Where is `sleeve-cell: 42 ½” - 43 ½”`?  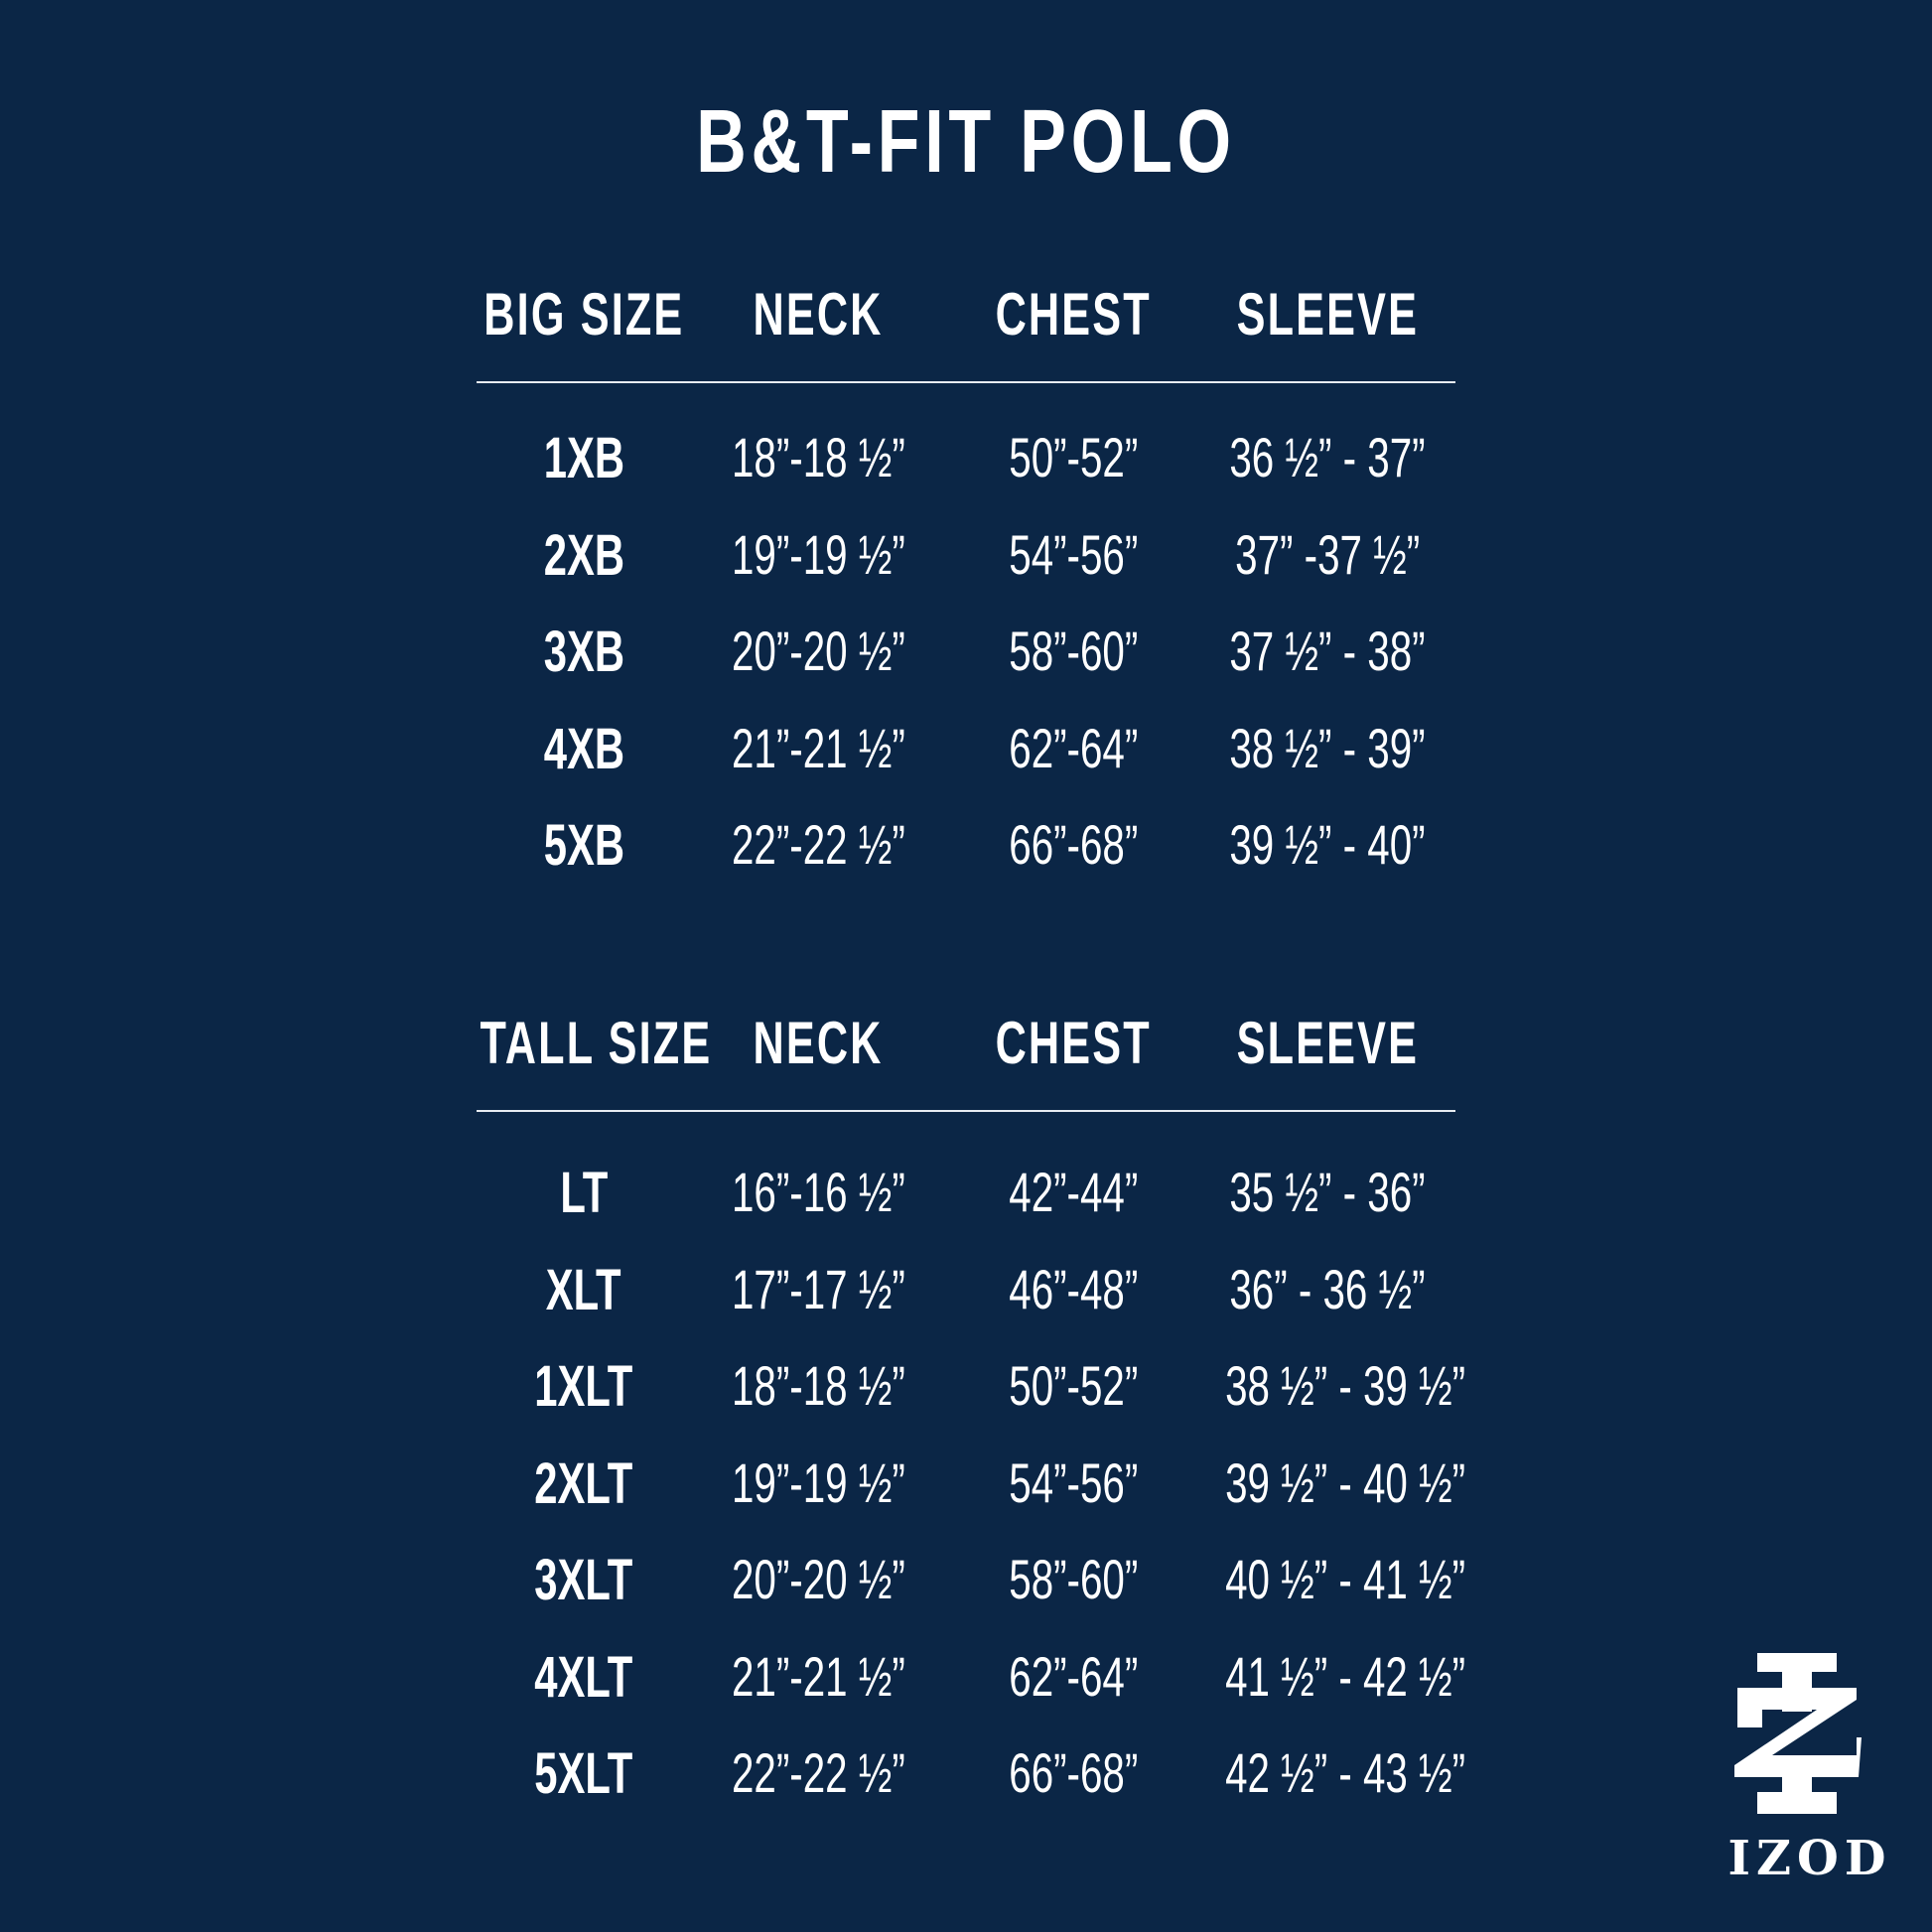
sleeve-cell: 42 ½” - 43 ½” is located at coordinates (1345, 1772).